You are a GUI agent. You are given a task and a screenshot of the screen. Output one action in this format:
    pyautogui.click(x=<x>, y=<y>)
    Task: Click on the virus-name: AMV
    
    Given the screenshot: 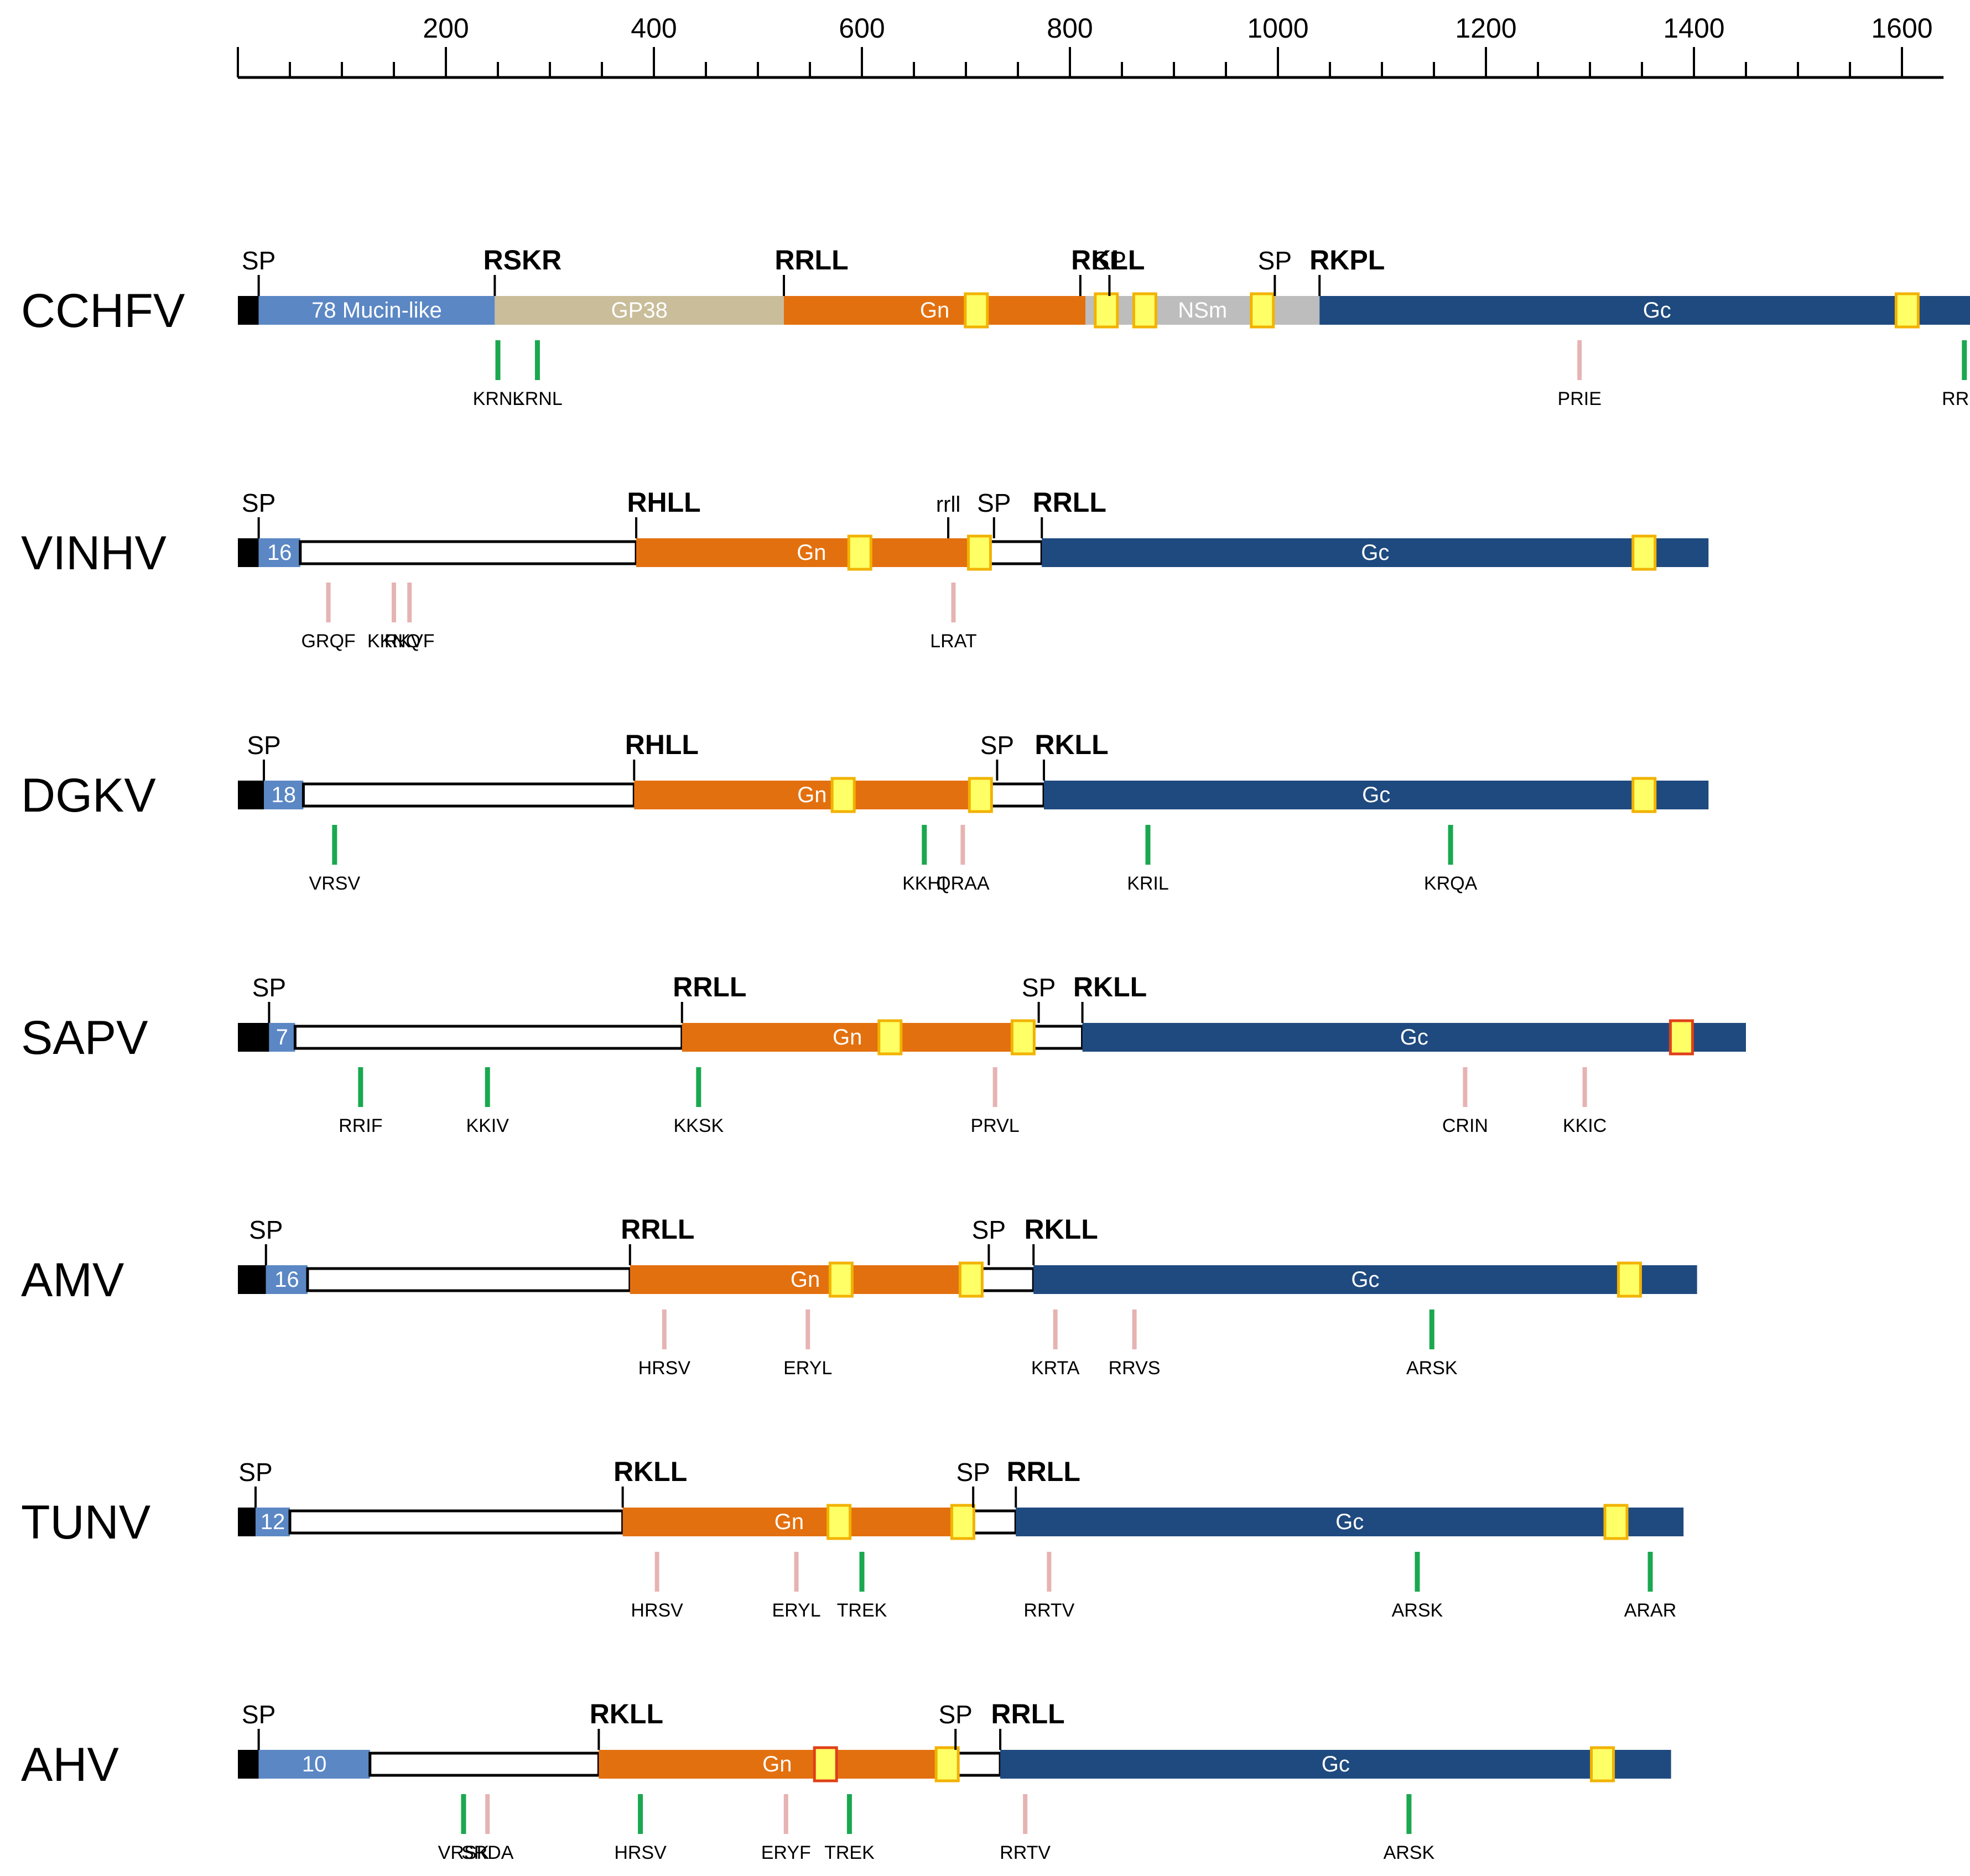 What is the action you would take?
    pyautogui.click(x=72, y=1280)
    